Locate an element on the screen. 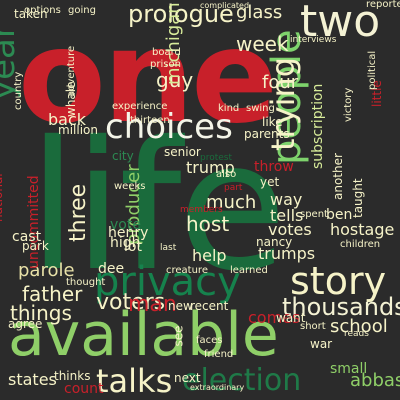 Image resolution: width=400 pixels, height=400 pixels. word-father: father is located at coordinates (52, 294).